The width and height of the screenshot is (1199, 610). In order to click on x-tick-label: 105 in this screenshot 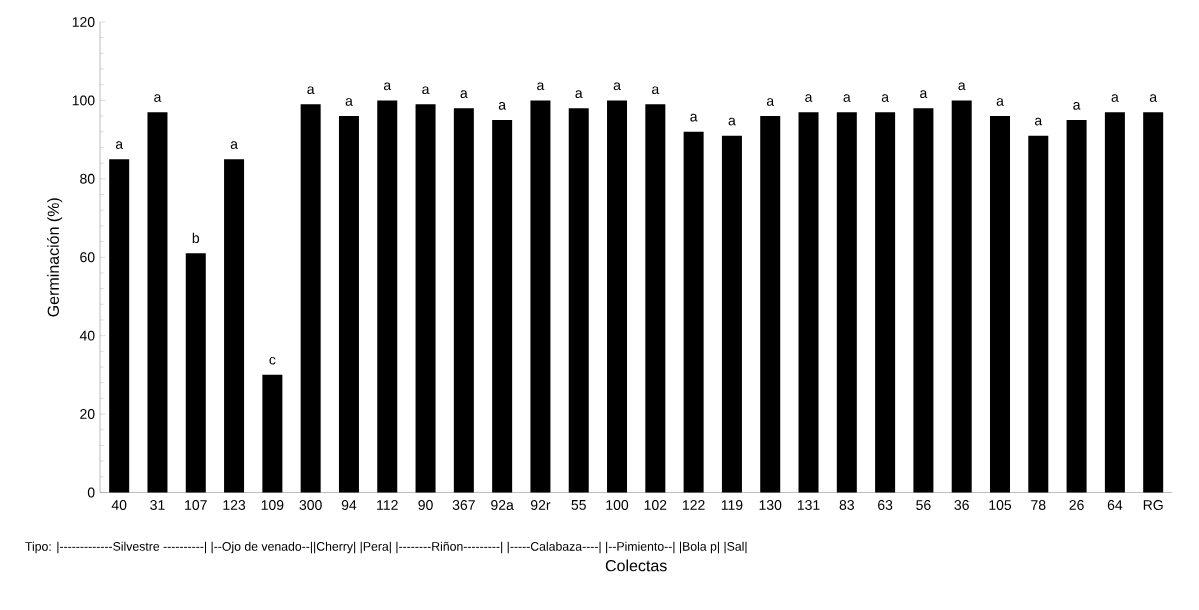, I will do `click(1000, 505)`.